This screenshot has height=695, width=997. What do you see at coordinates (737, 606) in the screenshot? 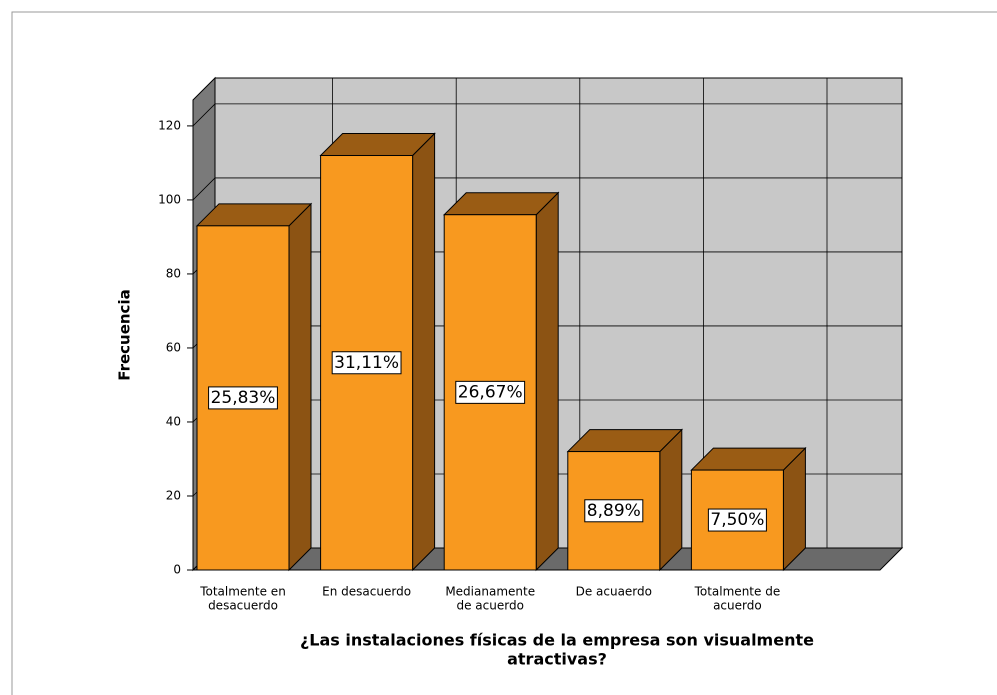
I see `x-tick-label: acuerdo` at bounding box center [737, 606].